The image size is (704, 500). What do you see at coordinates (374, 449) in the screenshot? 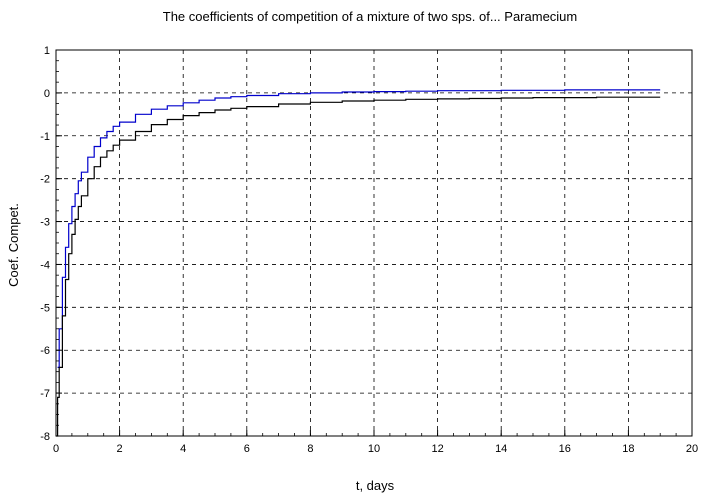
I see `x-tick-label: 10` at bounding box center [374, 449].